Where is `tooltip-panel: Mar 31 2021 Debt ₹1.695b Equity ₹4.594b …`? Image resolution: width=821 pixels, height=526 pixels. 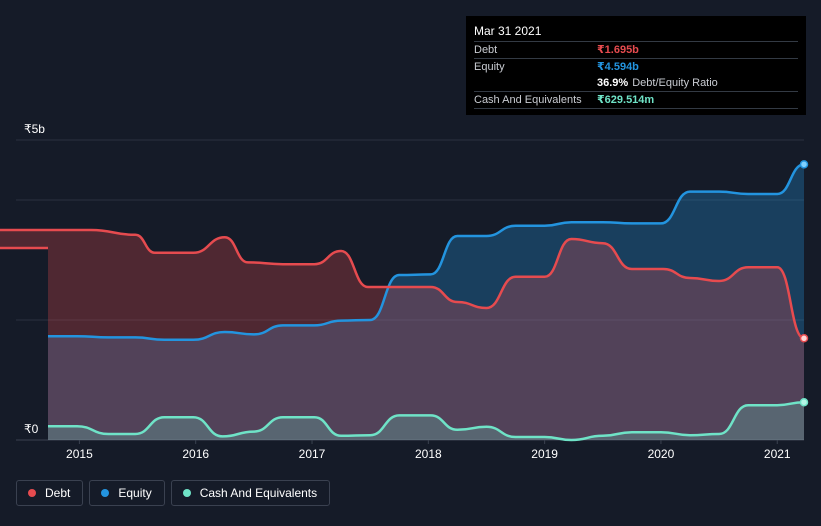
tooltip-panel: Mar 31 2021 Debt ₹1.695b Equity ₹4.594b … is located at coordinates (636, 65).